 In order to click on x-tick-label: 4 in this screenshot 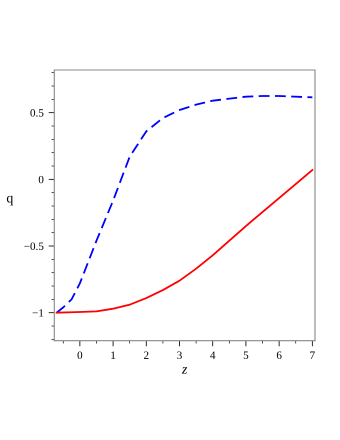, I will do `click(213, 355)`.